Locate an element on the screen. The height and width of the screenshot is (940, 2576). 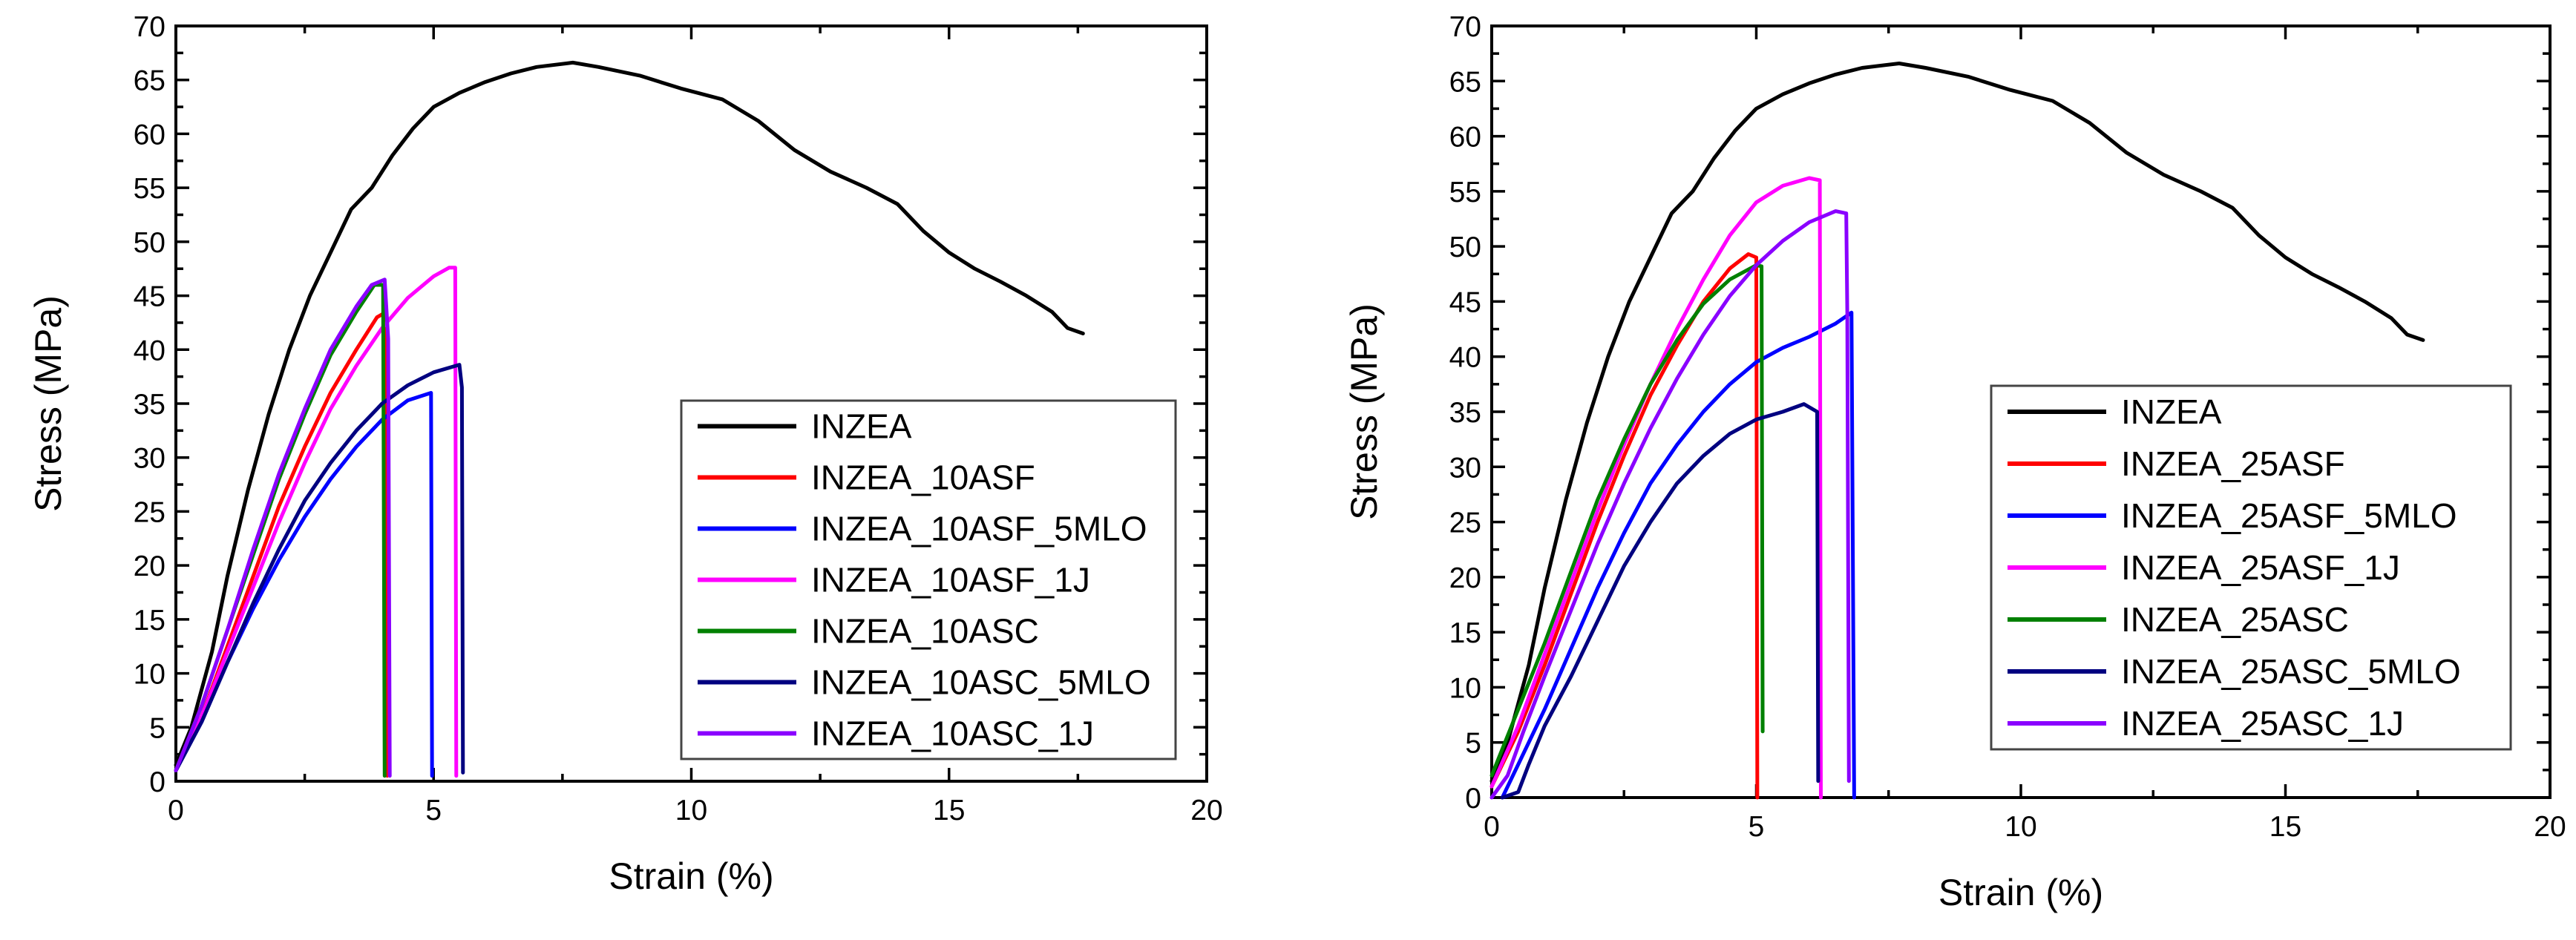
series-line-inzea-25asf is located at coordinates (1624, 526).